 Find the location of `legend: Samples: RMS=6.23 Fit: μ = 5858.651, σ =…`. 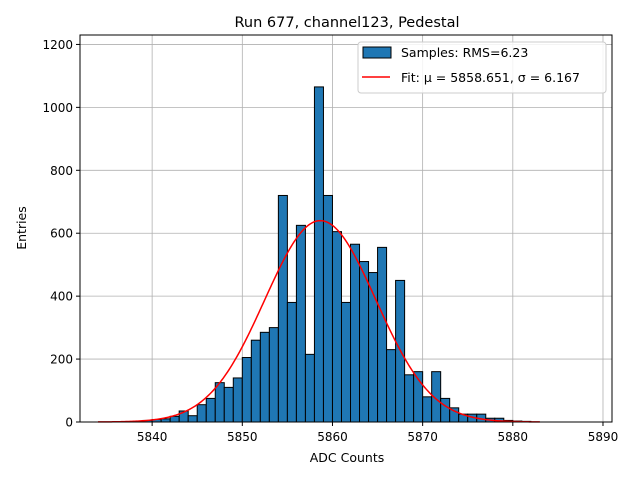

legend: Samples: RMS=6.23 Fit: μ = 5858.651, σ =… is located at coordinates (482, 67).